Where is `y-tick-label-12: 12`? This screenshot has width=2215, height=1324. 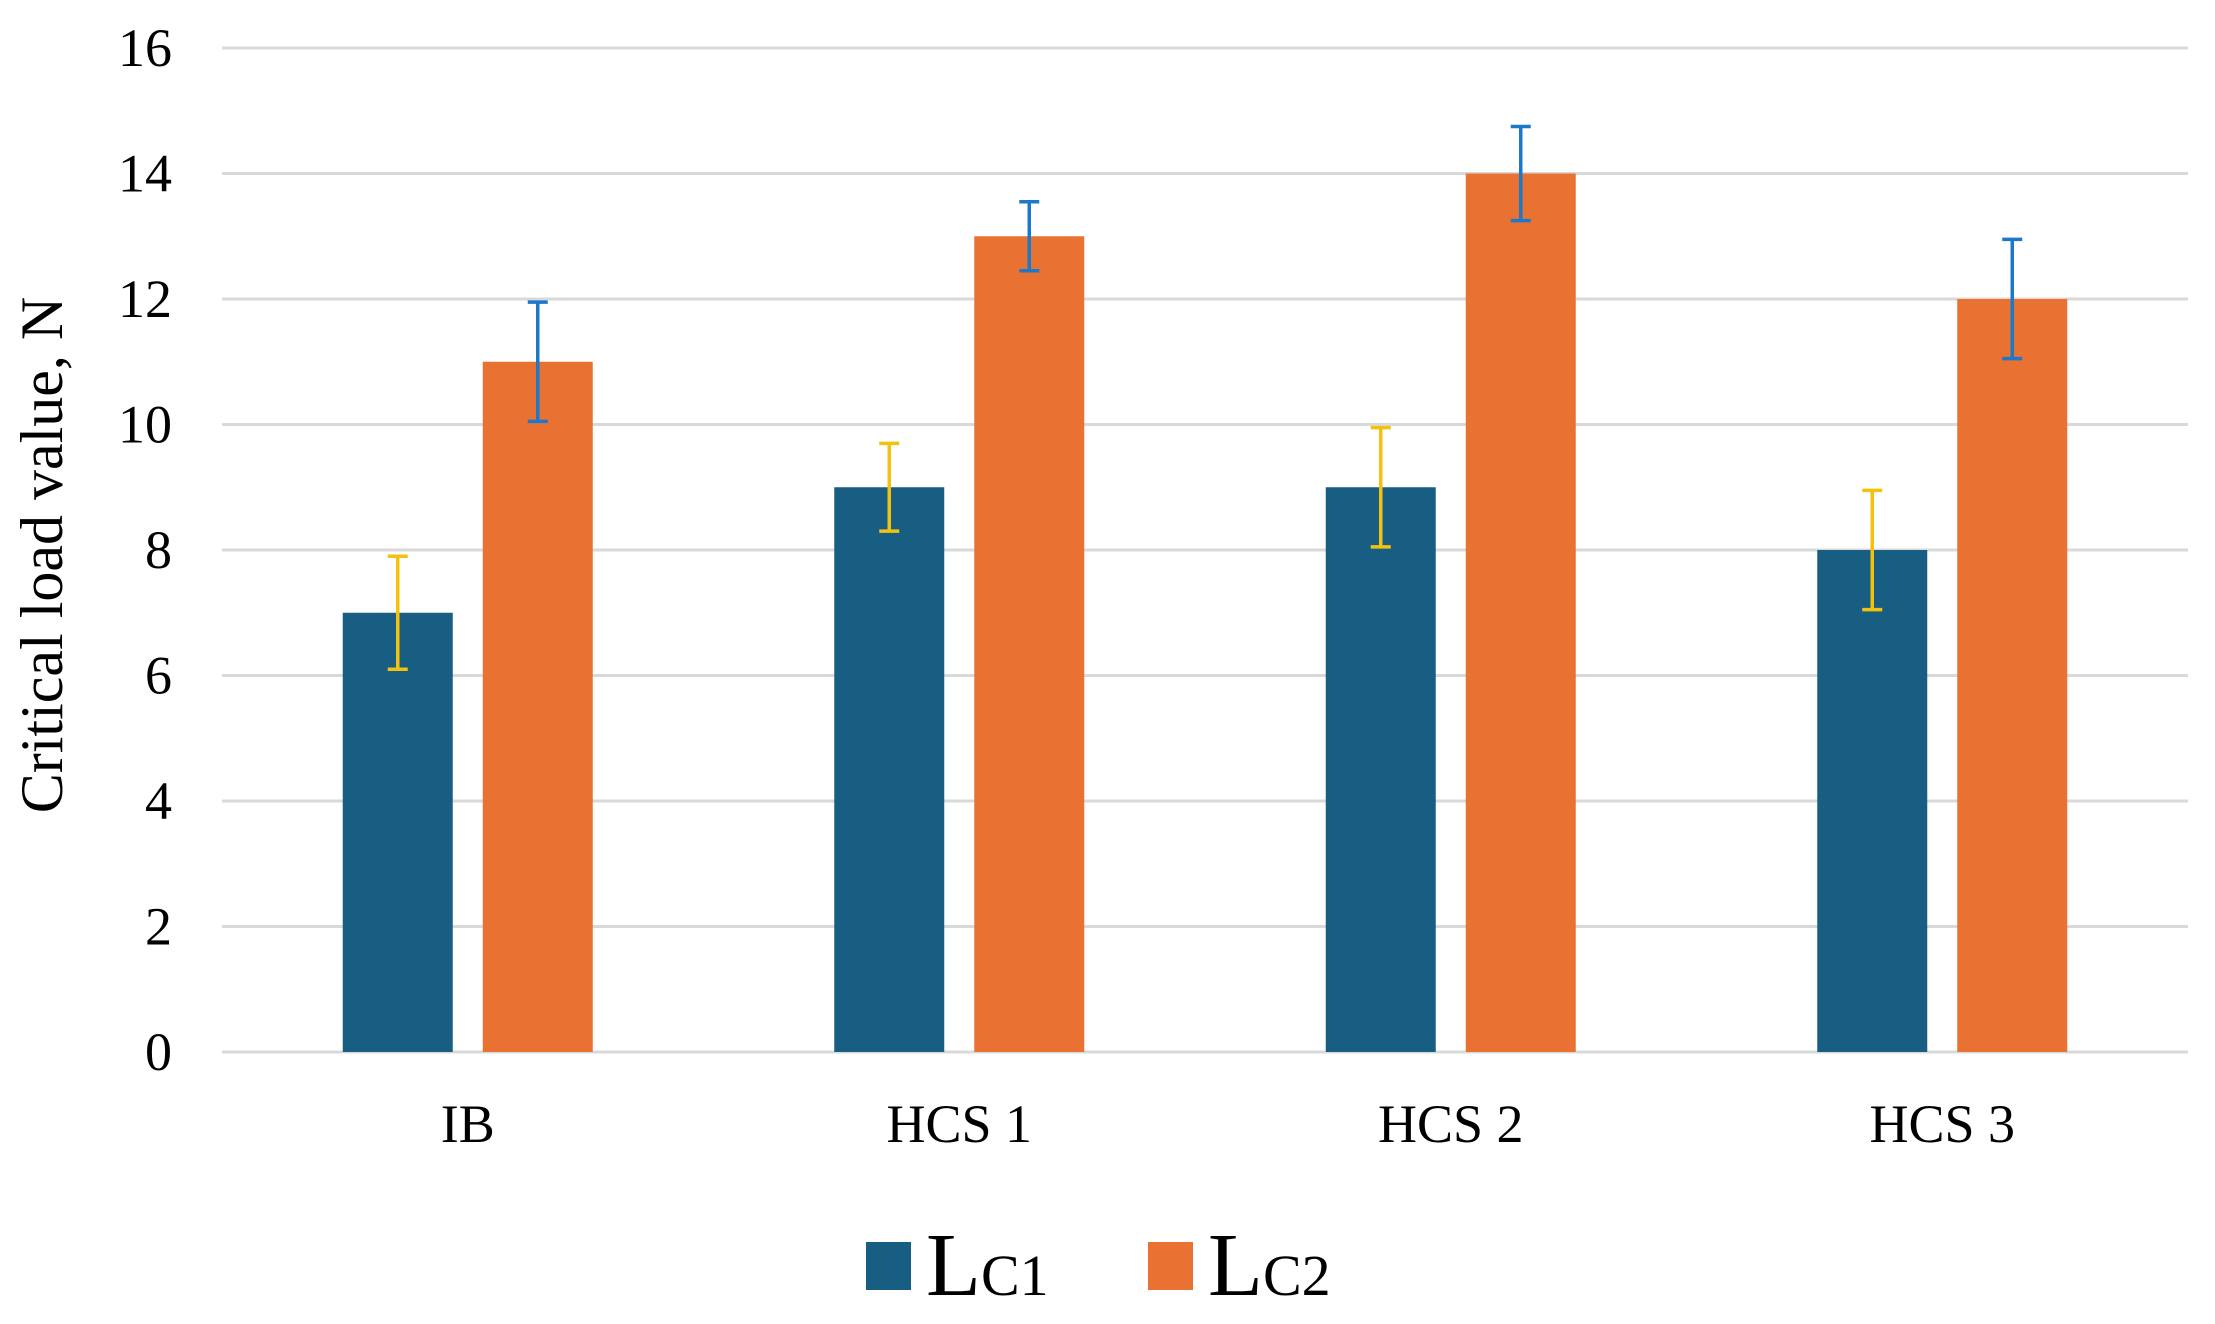
y-tick-label-12: 12 is located at coordinates (145, 299).